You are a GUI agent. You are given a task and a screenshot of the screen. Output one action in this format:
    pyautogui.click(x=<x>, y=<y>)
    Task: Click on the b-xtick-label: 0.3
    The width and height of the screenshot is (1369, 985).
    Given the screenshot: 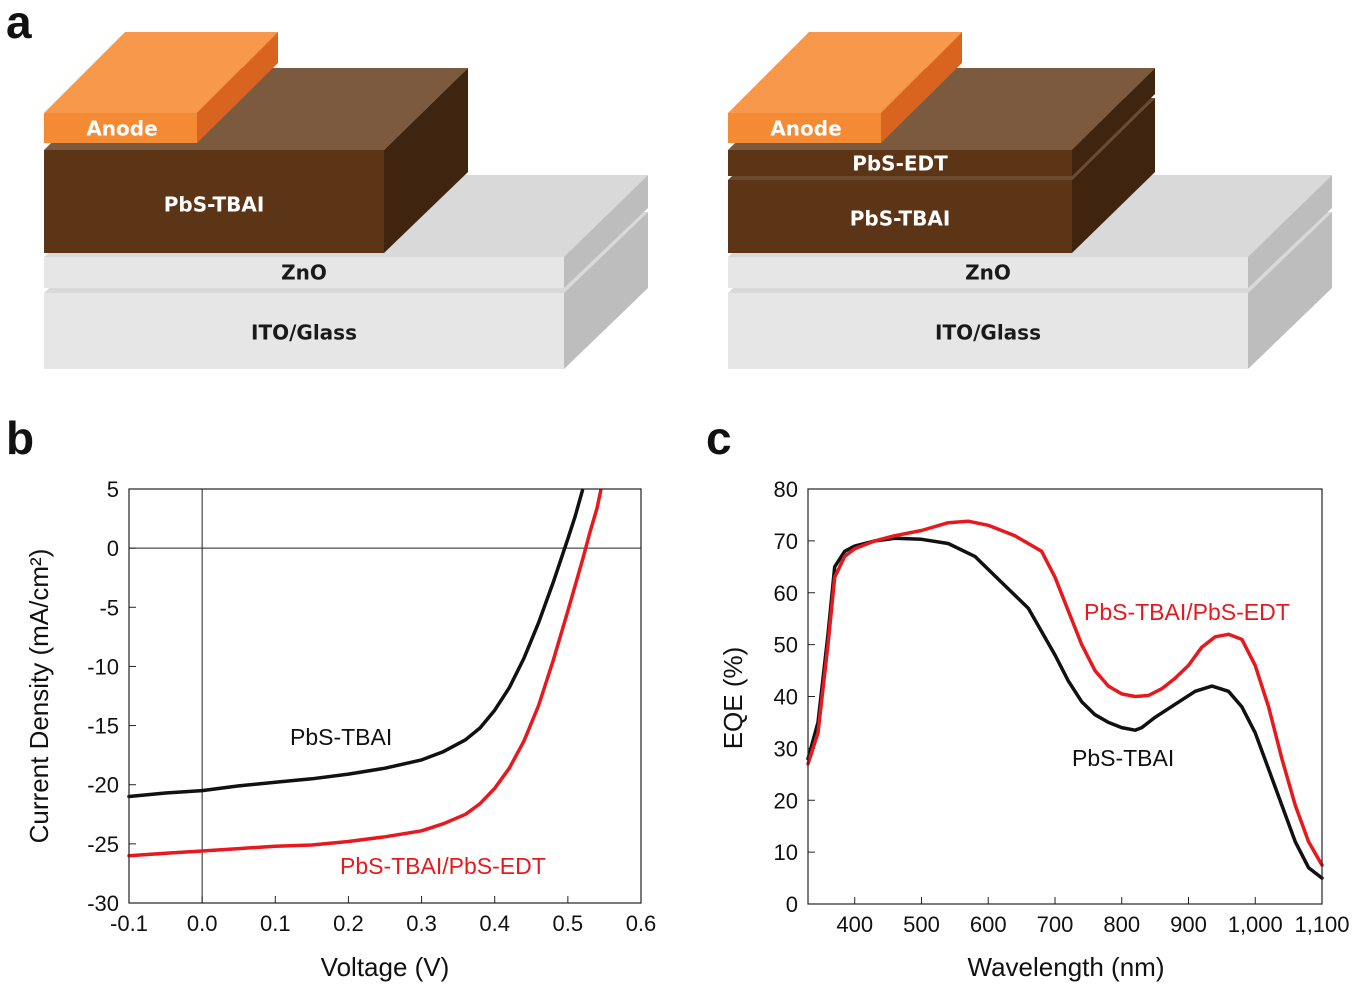 What is the action you would take?
    pyautogui.click(x=421, y=923)
    